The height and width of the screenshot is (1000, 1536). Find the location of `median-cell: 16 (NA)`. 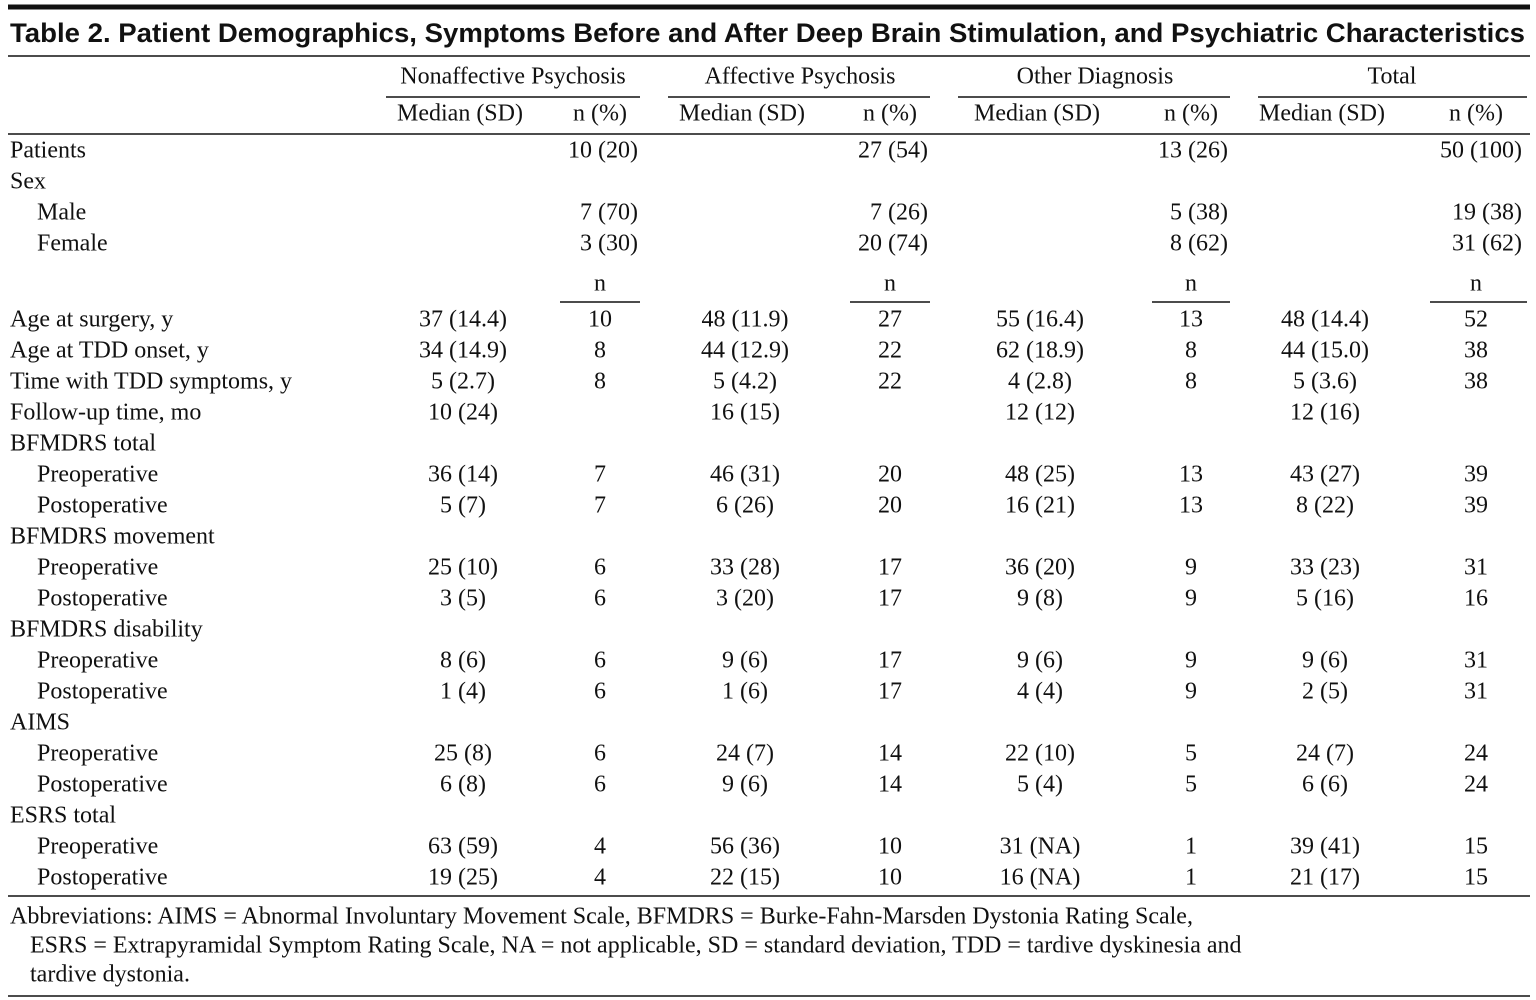

median-cell: 16 (NA) is located at coordinates (1040, 878).